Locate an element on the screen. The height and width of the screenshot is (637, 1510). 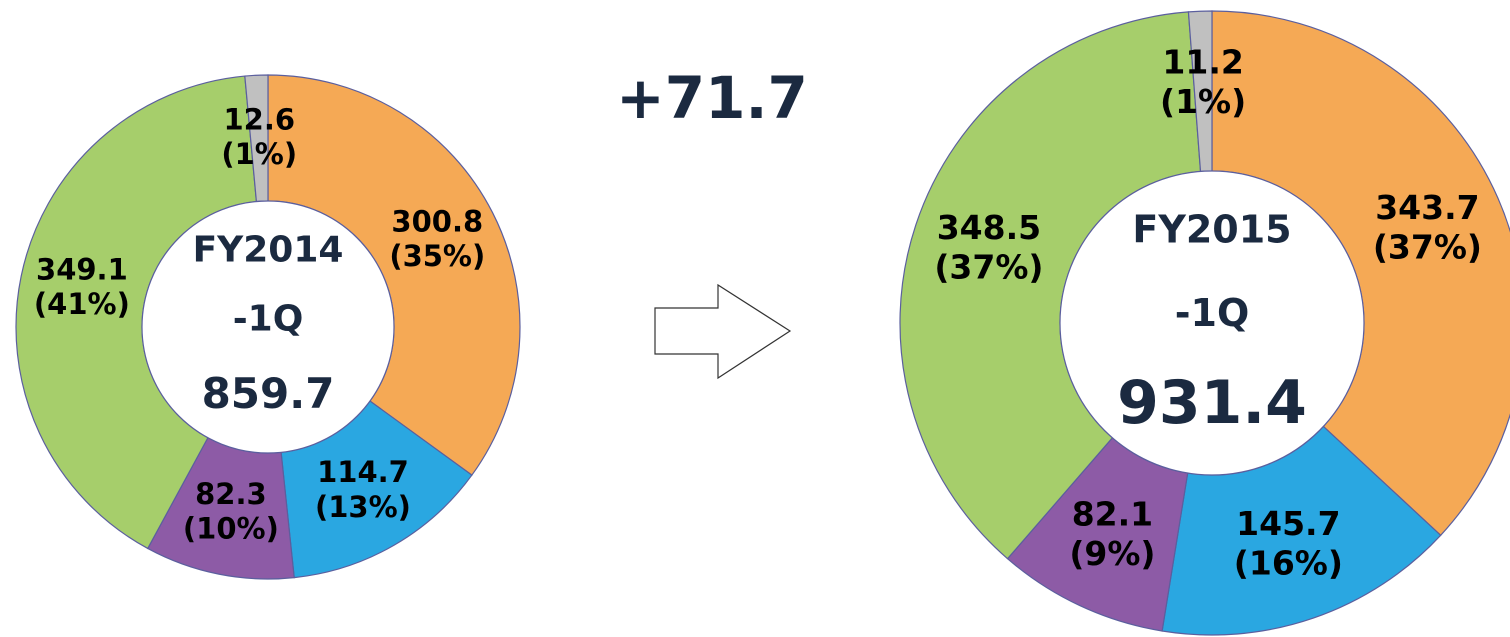
value-label: 82.1 is located at coordinates (1112, 514).